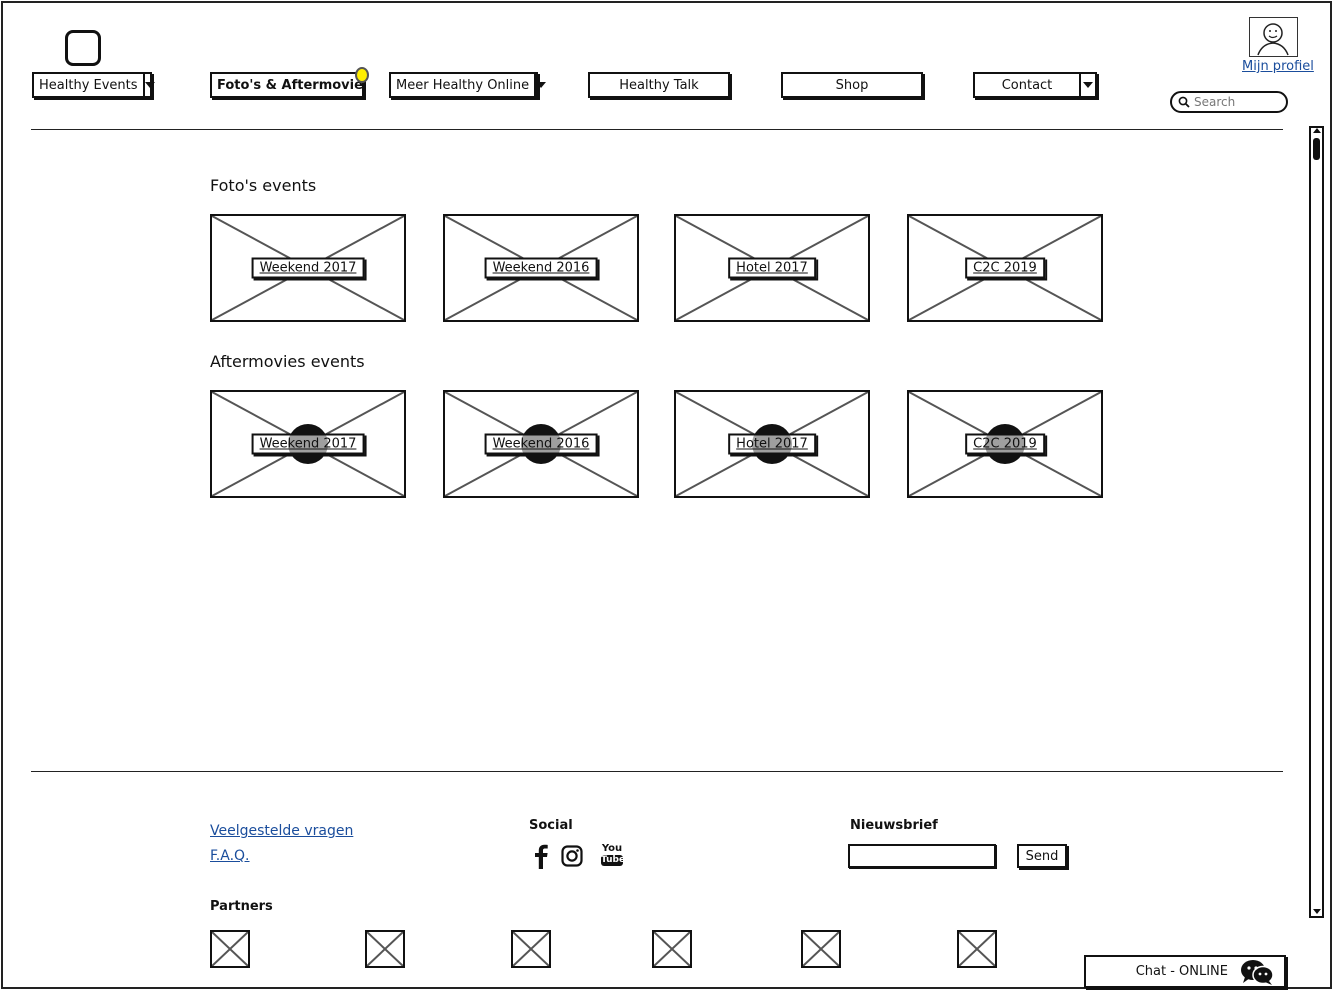 This screenshot has height=992, width=1335. What do you see at coordinates (1042, 856) in the screenshot?
I see `send-button: Send` at bounding box center [1042, 856].